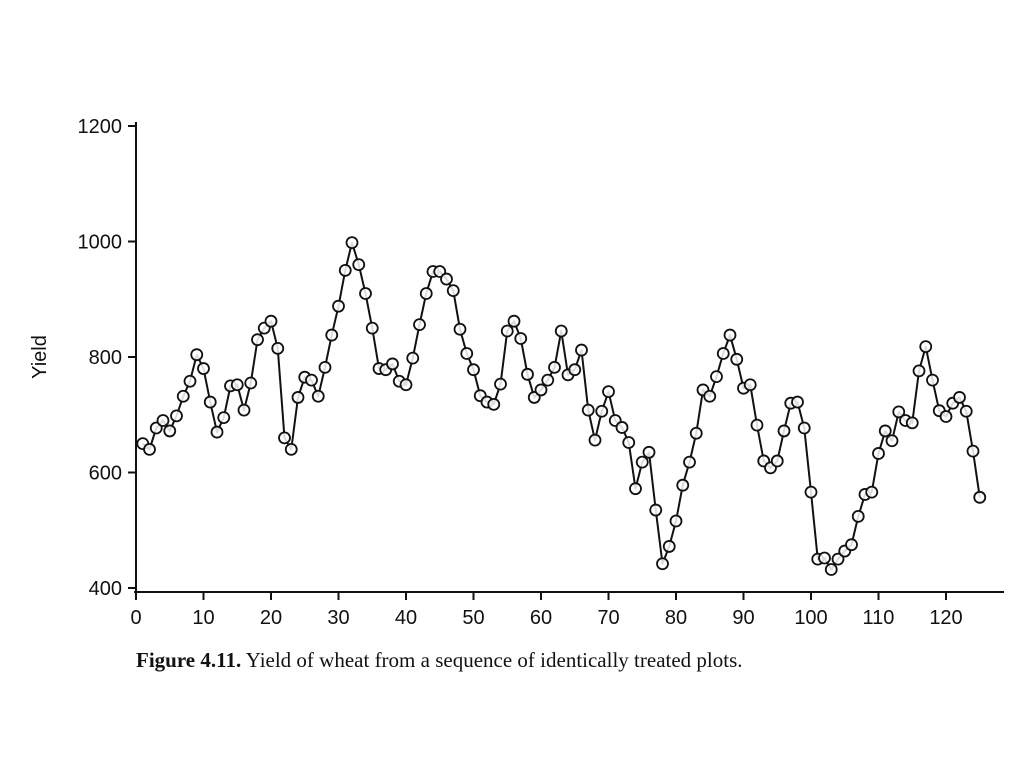  I want to click on x-tick-label: 20, so click(271, 618).